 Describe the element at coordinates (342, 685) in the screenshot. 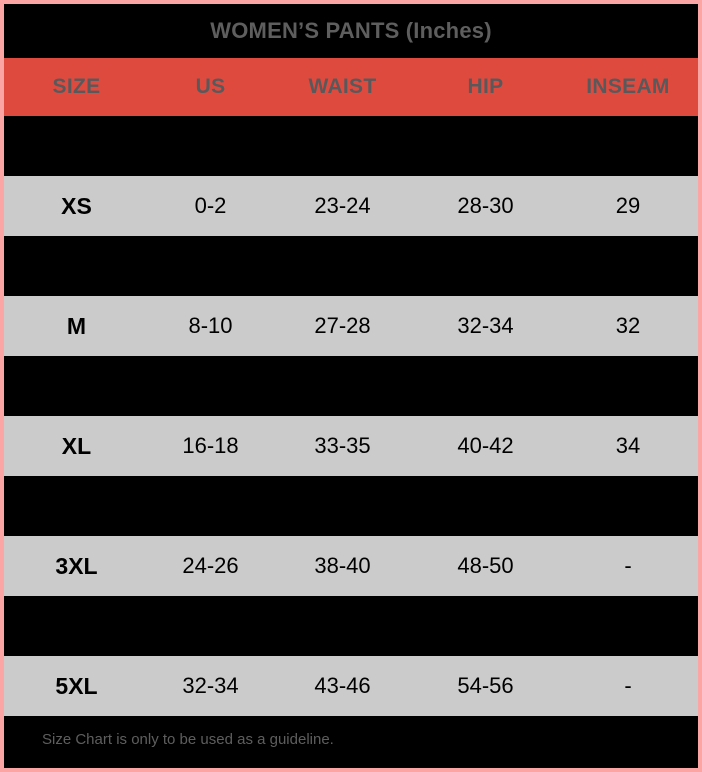

I see `cell-waist: 43-46` at that location.